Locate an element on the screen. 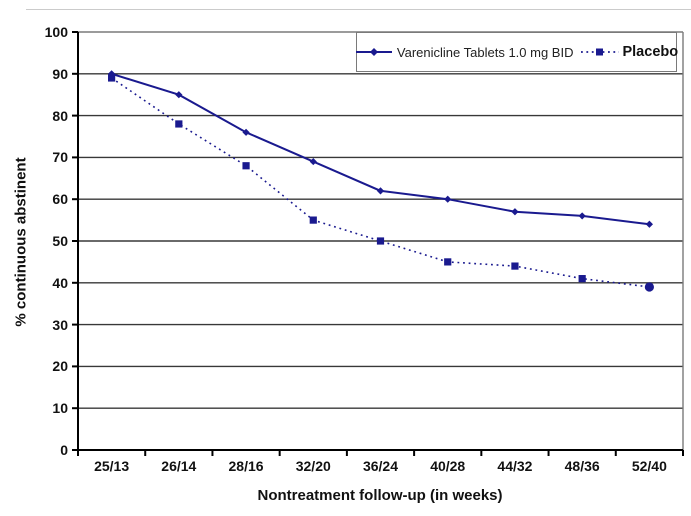  y-tick-label: 30 is located at coordinates (60, 324).